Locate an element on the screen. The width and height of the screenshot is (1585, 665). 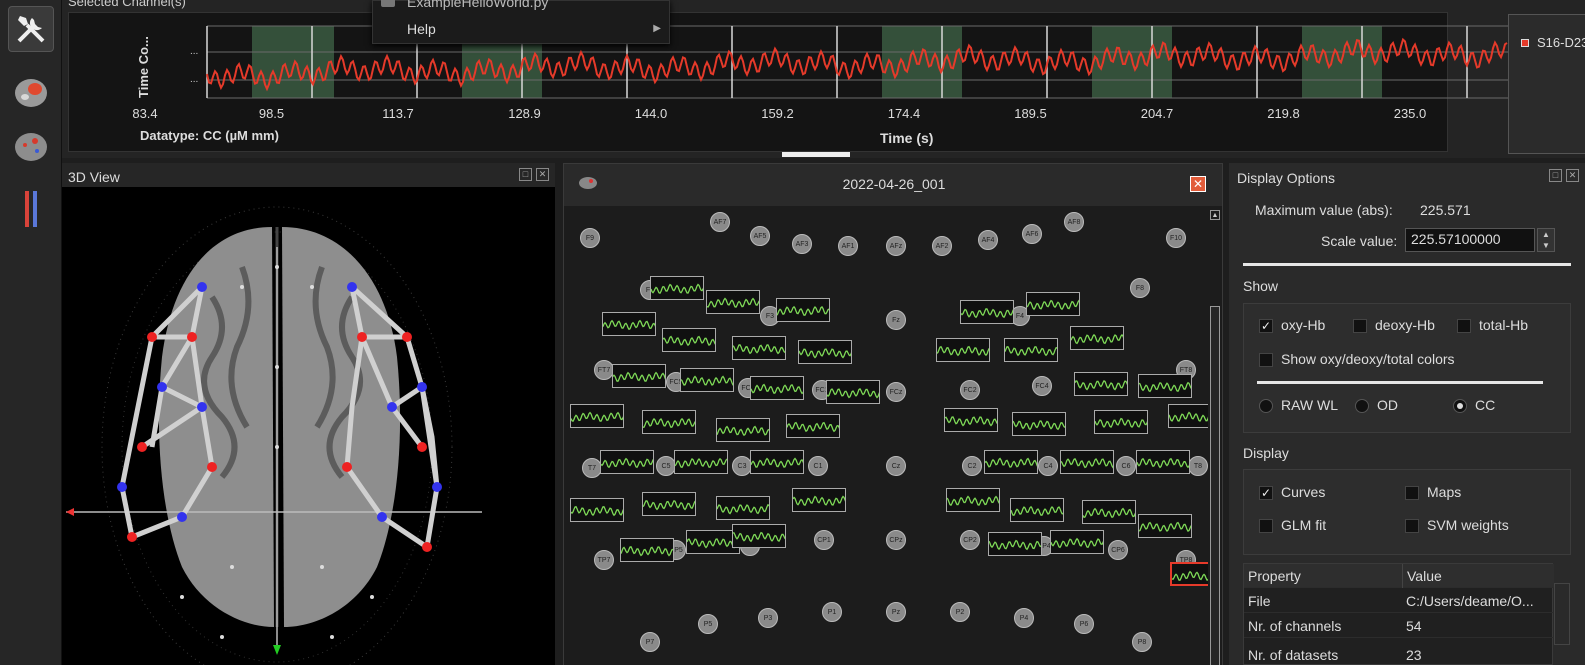
optode-cp1: CP1 is located at coordinates (824, 540).